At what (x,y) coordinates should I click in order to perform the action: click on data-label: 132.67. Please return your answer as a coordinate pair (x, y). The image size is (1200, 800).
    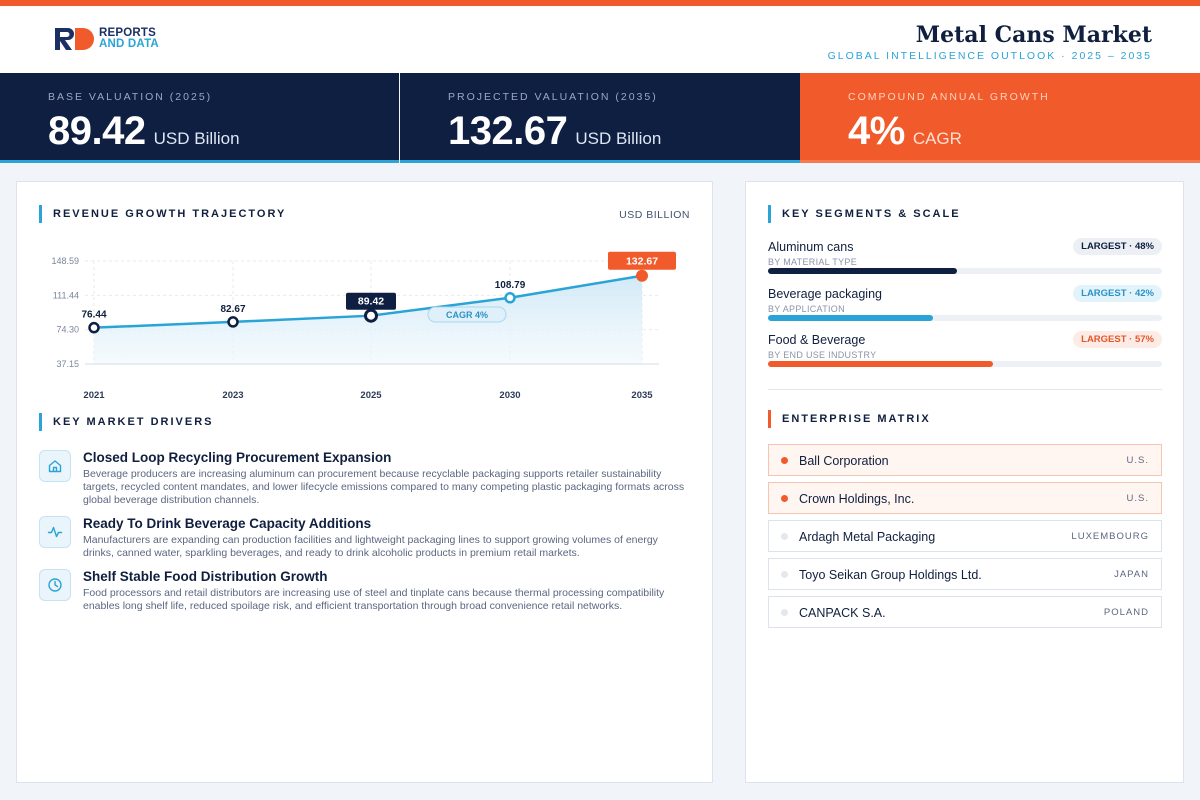
    Looking at the image, I should click on (642, 262).